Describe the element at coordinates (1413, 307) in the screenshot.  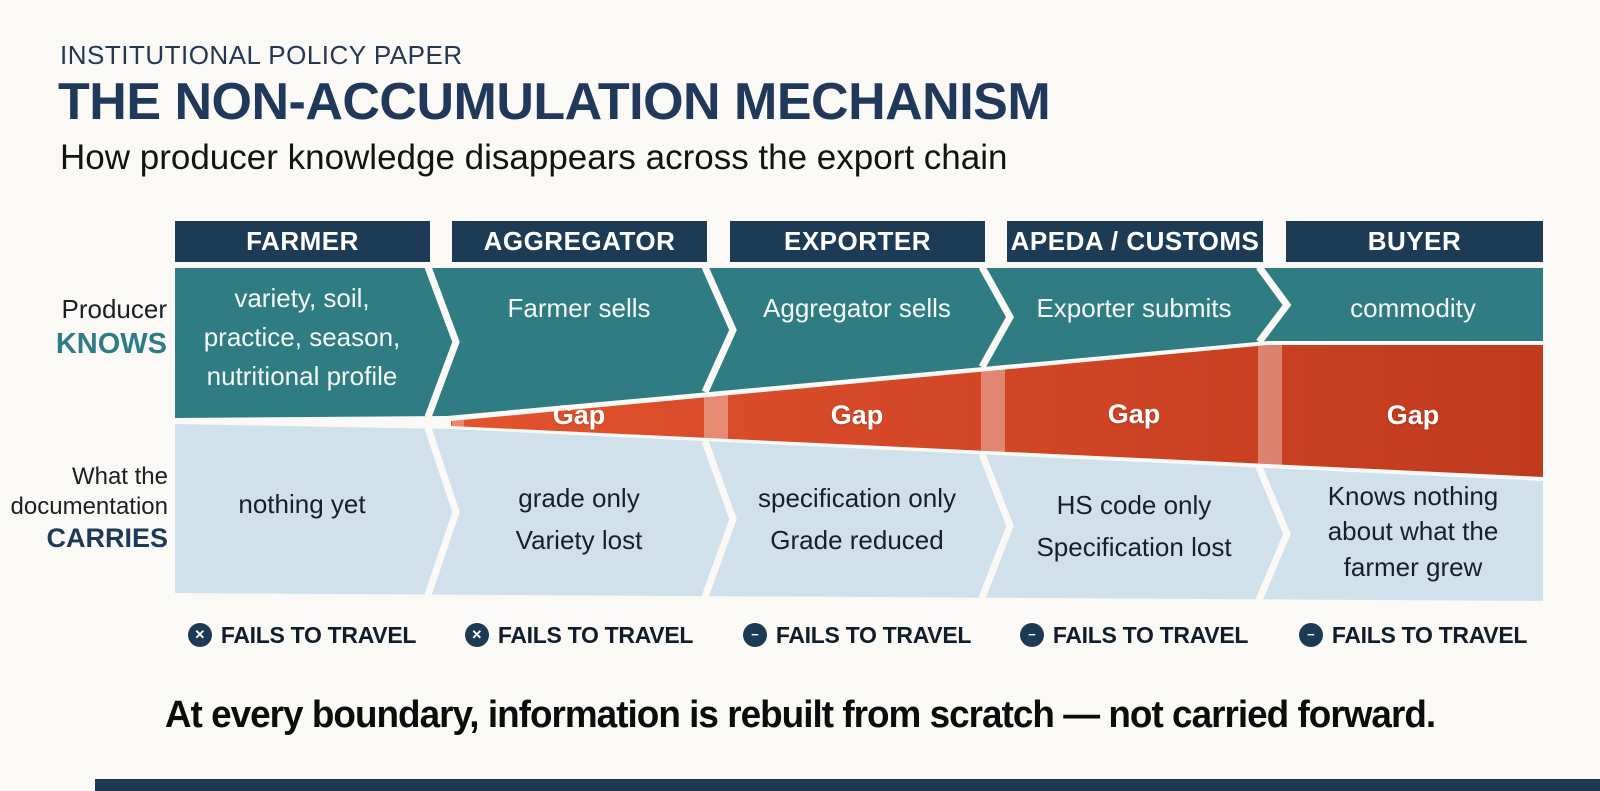
I see `knows-cell-buyer: commodity` at that location.